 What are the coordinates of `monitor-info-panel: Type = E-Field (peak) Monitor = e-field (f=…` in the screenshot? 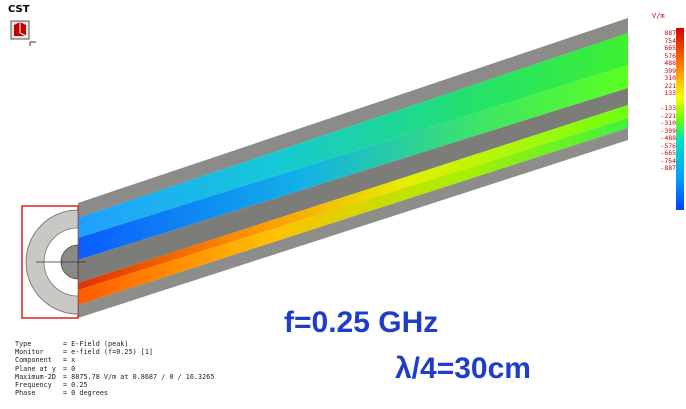 It's located at (114, 368).